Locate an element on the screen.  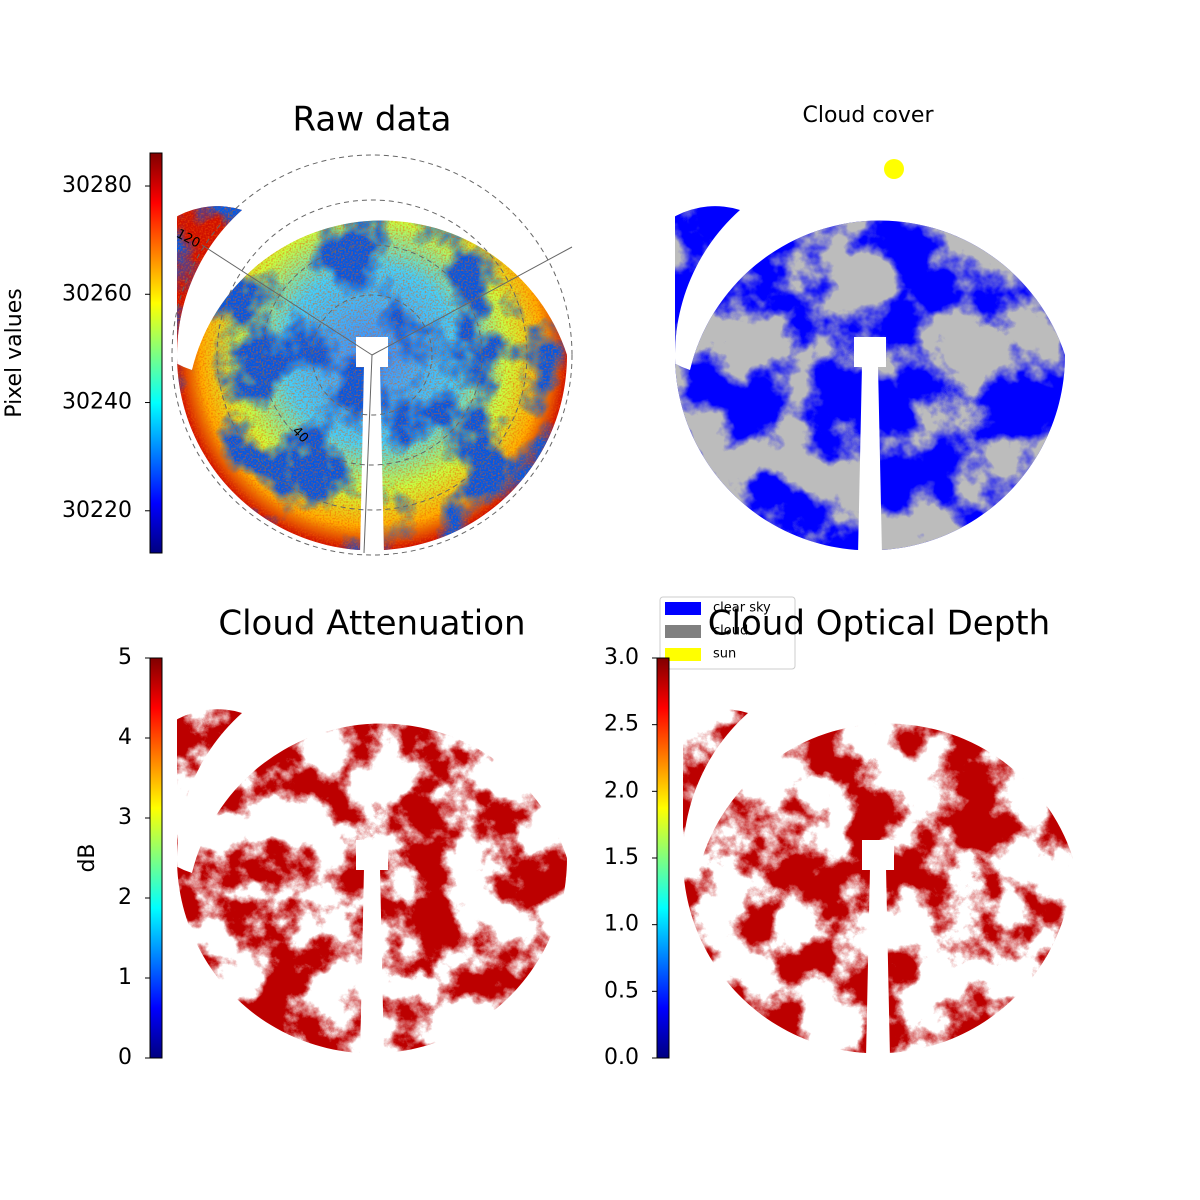
legend-label: sun is located at coordinates (724, 654).